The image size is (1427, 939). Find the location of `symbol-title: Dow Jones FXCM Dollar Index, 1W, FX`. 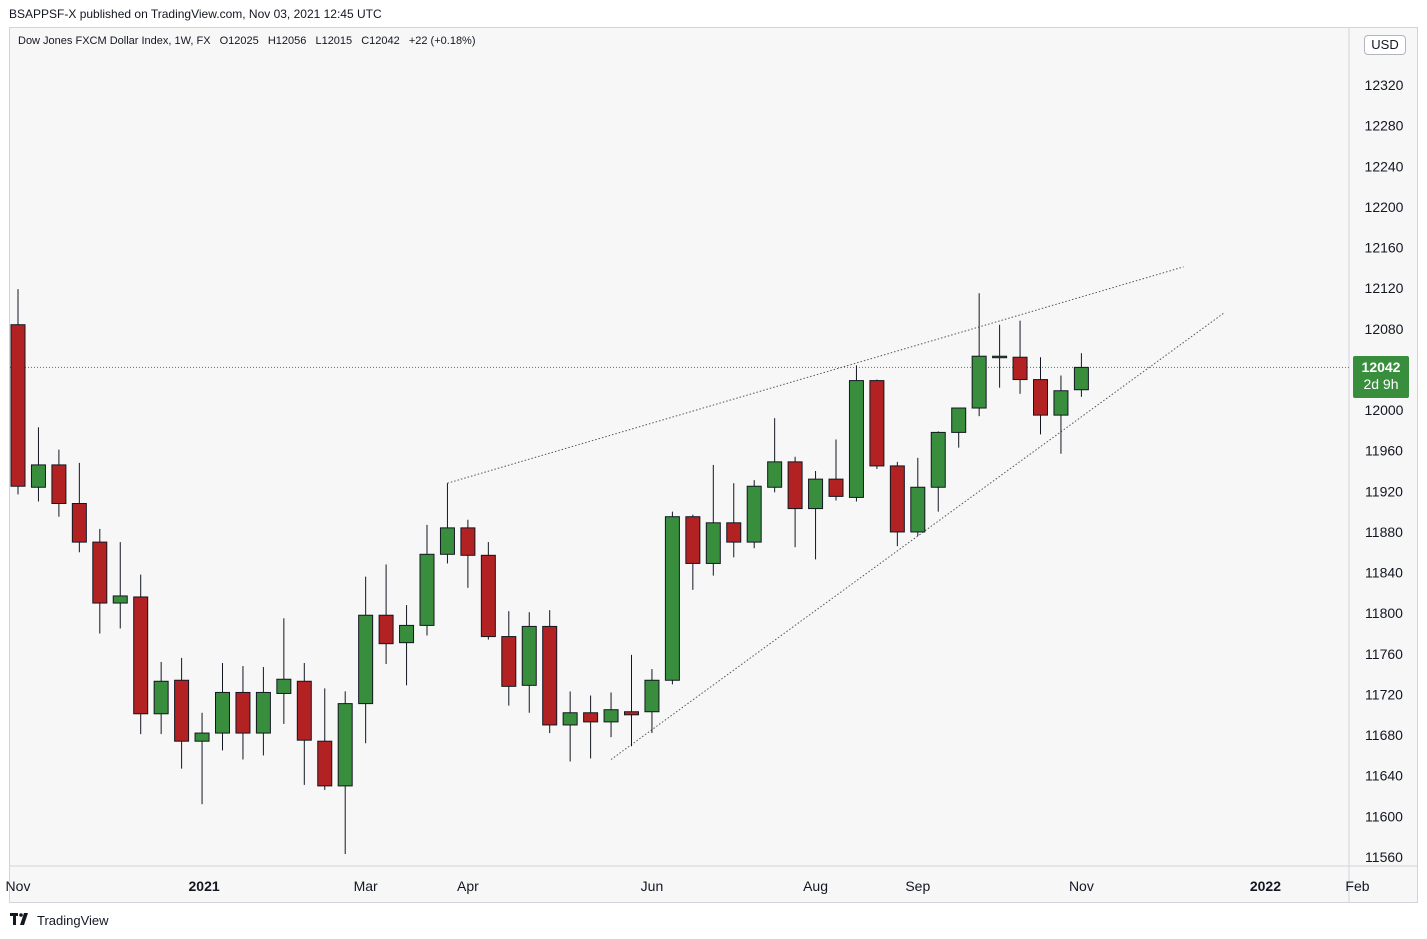

symbol-title: Dow Jones FXCM Dollar Index, 1W, FX is located at coordinates (114, 41).